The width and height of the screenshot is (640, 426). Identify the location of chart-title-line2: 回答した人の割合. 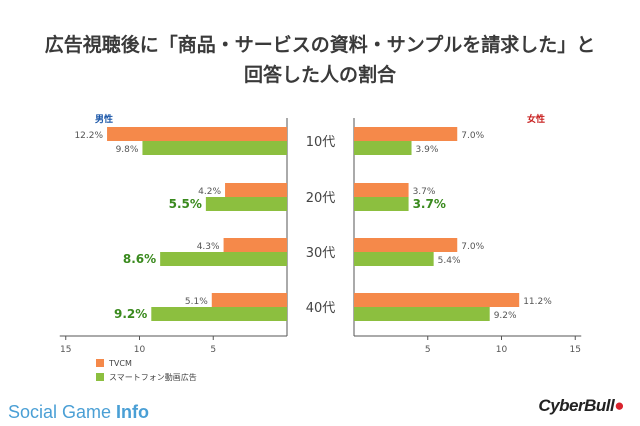
(319, 75).